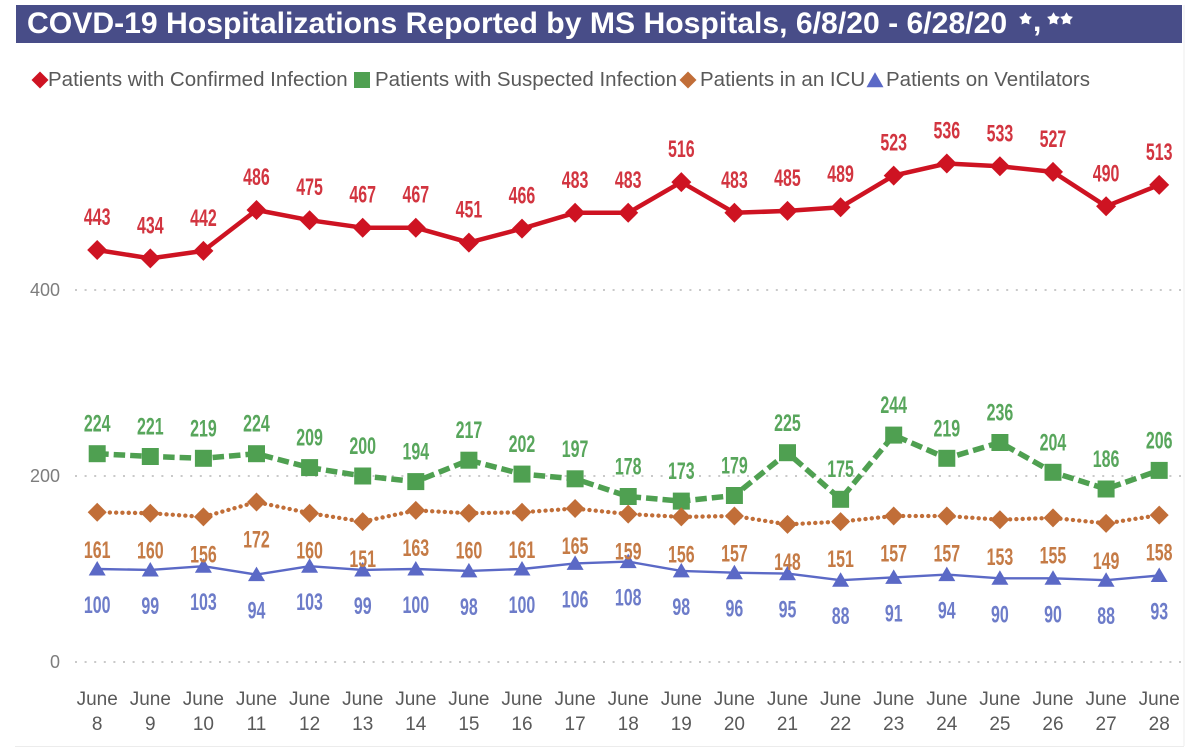  What do you see at coordinates (150, 427) in the screenshot?
I see `svg-text: 221` at bounding box center [150, 427].